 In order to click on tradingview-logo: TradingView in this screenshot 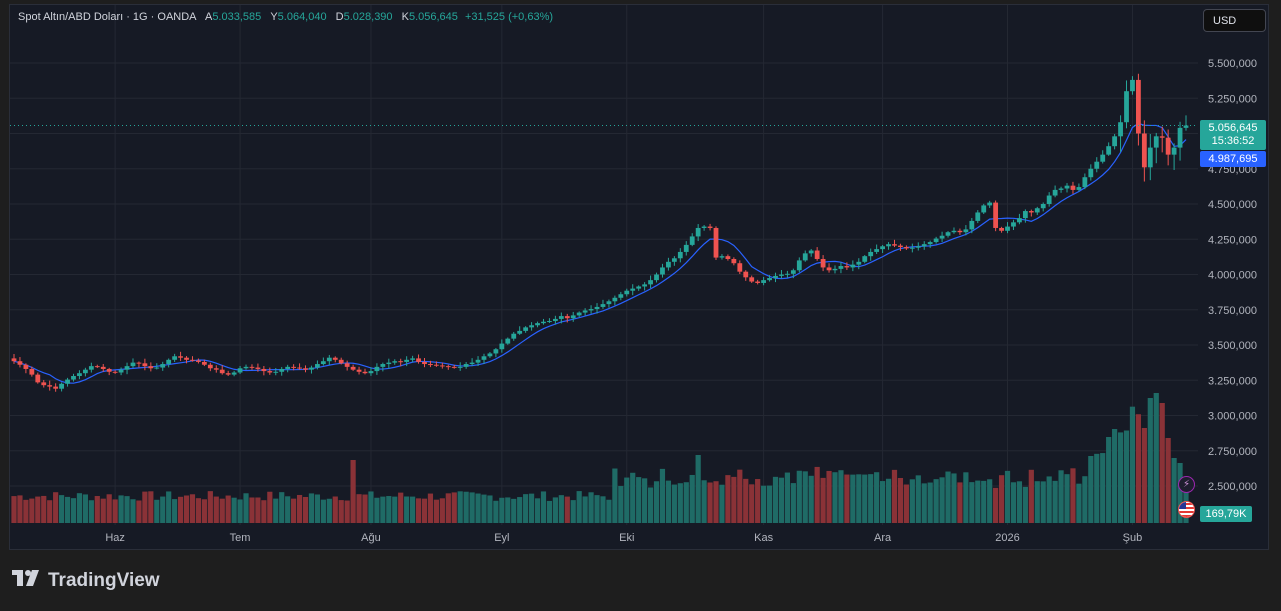, I will do `click(86, 581)`.